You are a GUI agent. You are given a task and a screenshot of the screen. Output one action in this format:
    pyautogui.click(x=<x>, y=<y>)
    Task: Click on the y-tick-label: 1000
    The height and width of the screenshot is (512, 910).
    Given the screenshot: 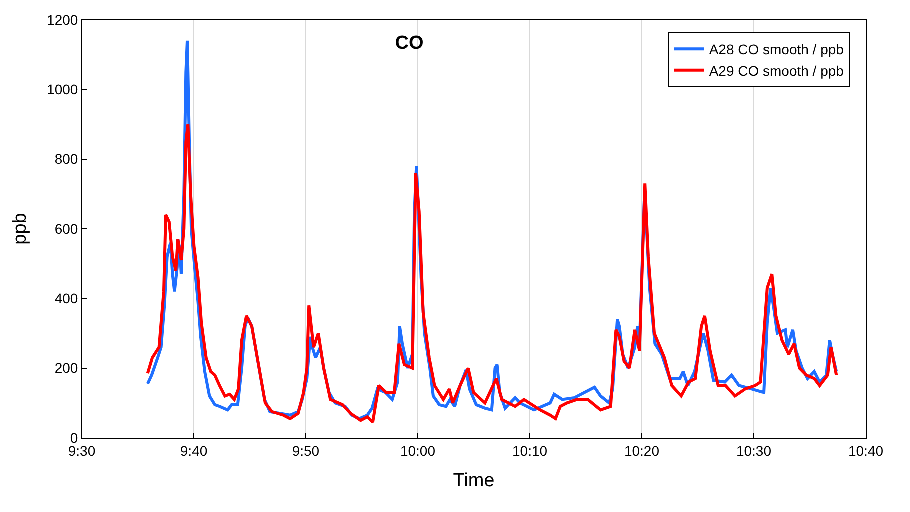 What is the action you would take?
    pyautogui.click(x=62, y=90)
    